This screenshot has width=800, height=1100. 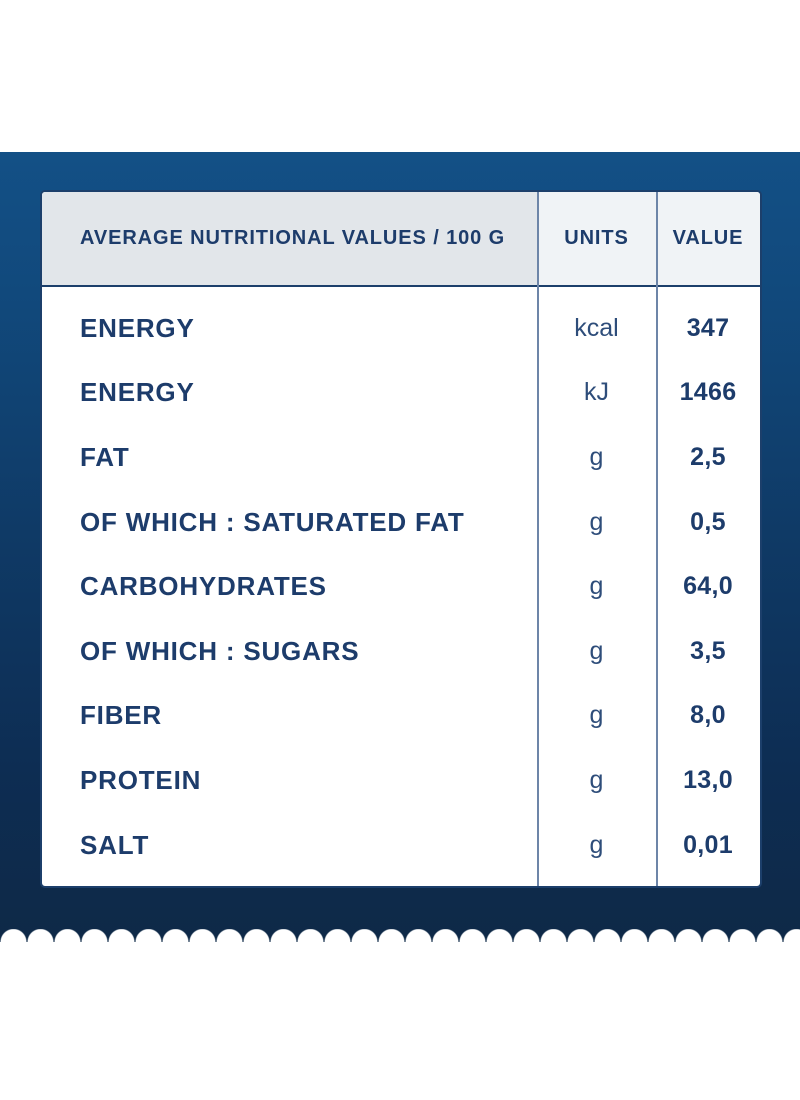 What do you see at coordinates (401, 780) in the screenshot?
I see `table-row: PROTEIN g 13,0` at bounding box center [401, 780].